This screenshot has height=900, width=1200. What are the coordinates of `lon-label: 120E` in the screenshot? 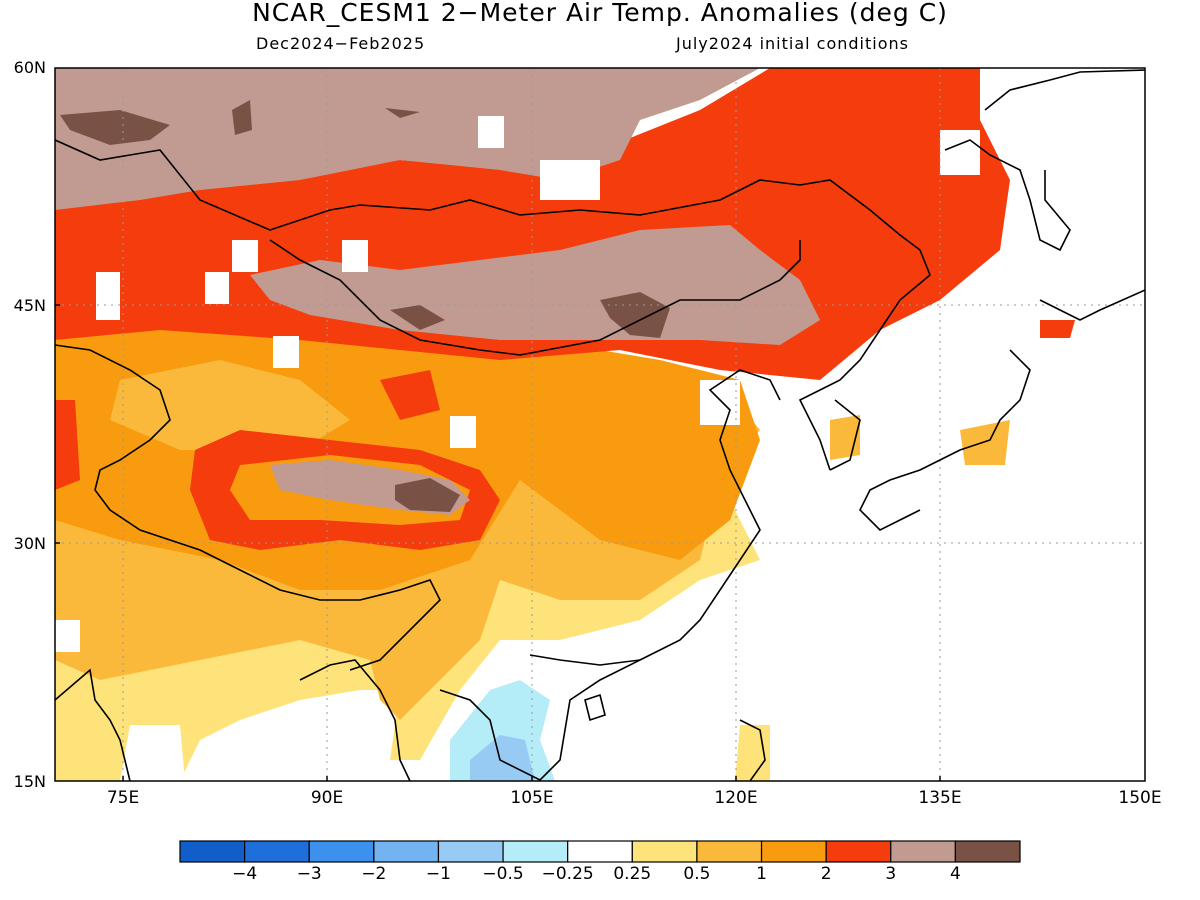 It's located at (736, 798).